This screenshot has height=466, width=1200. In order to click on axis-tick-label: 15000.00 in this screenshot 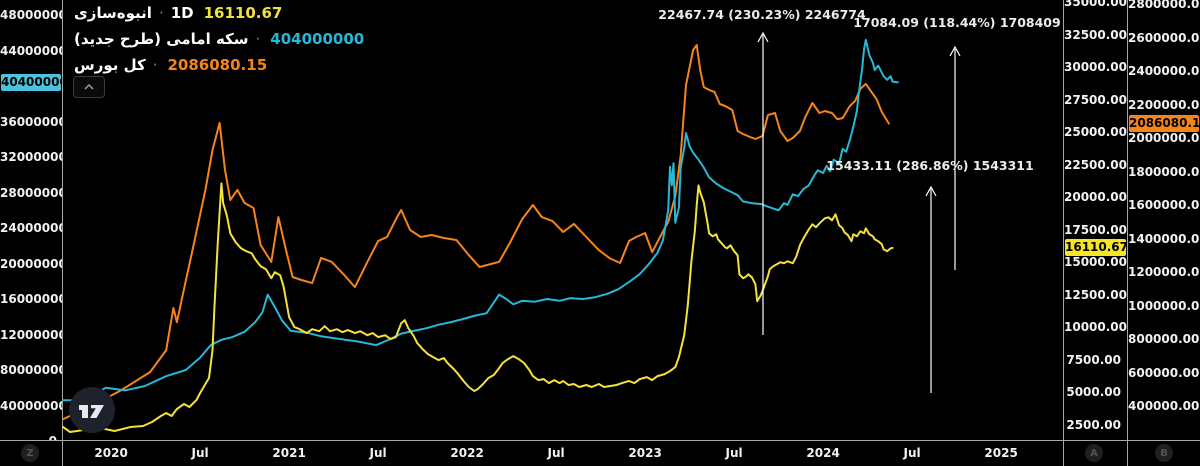, I will do `click(1095, 262)`.